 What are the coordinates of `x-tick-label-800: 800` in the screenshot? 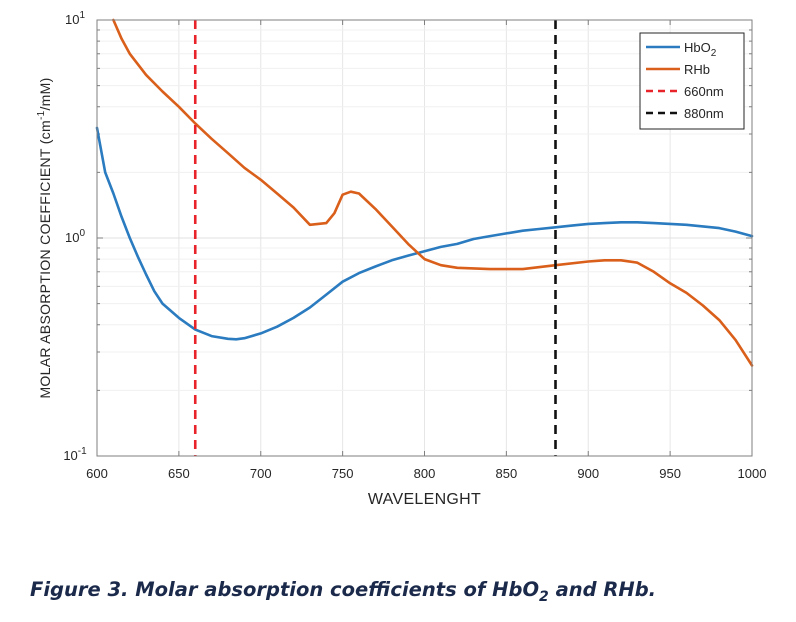 It's located at (425, 473).